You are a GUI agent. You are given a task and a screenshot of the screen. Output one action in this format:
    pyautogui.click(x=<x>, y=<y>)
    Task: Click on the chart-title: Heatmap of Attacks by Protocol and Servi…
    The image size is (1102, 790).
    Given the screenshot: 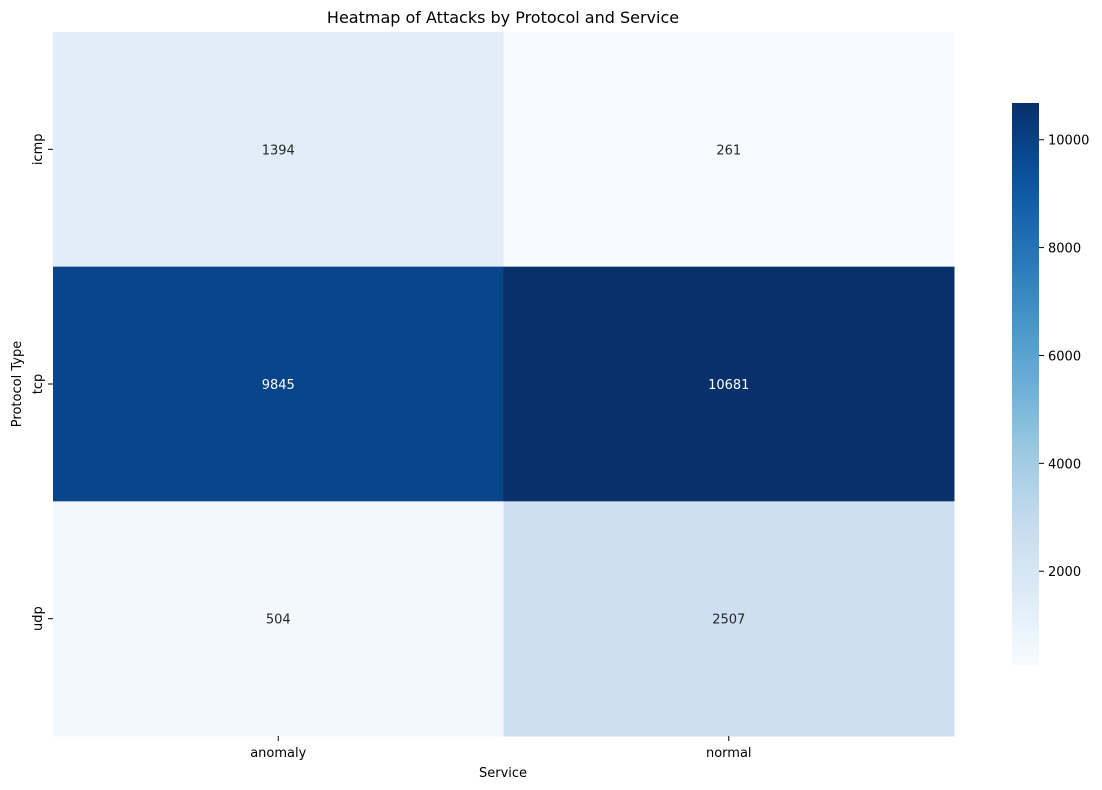 What is the action you would take?
    pyautogui.click(x=503, y=17)
    